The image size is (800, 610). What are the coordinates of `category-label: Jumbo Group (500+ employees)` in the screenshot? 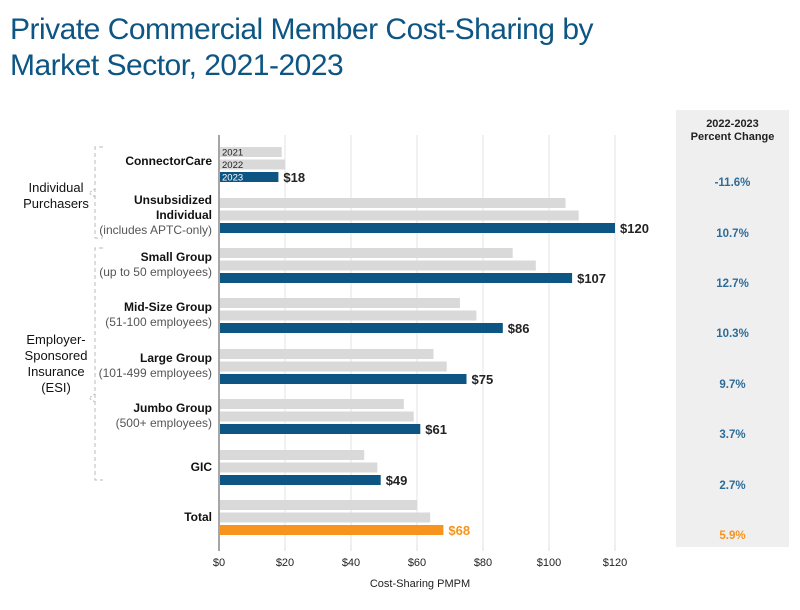 It's located at (164, 416).